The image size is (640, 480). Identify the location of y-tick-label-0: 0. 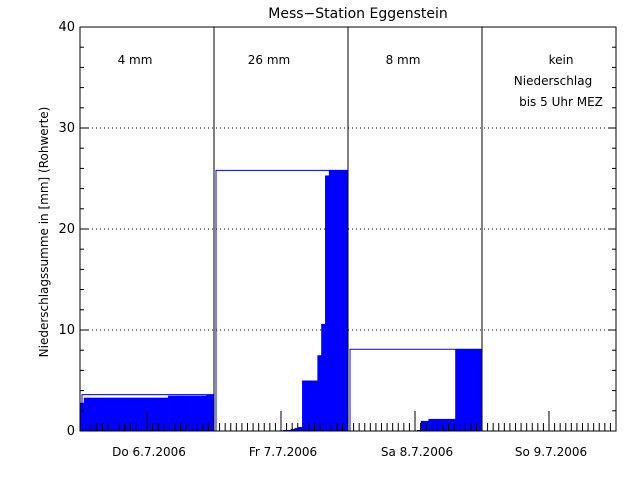
(71, 431).